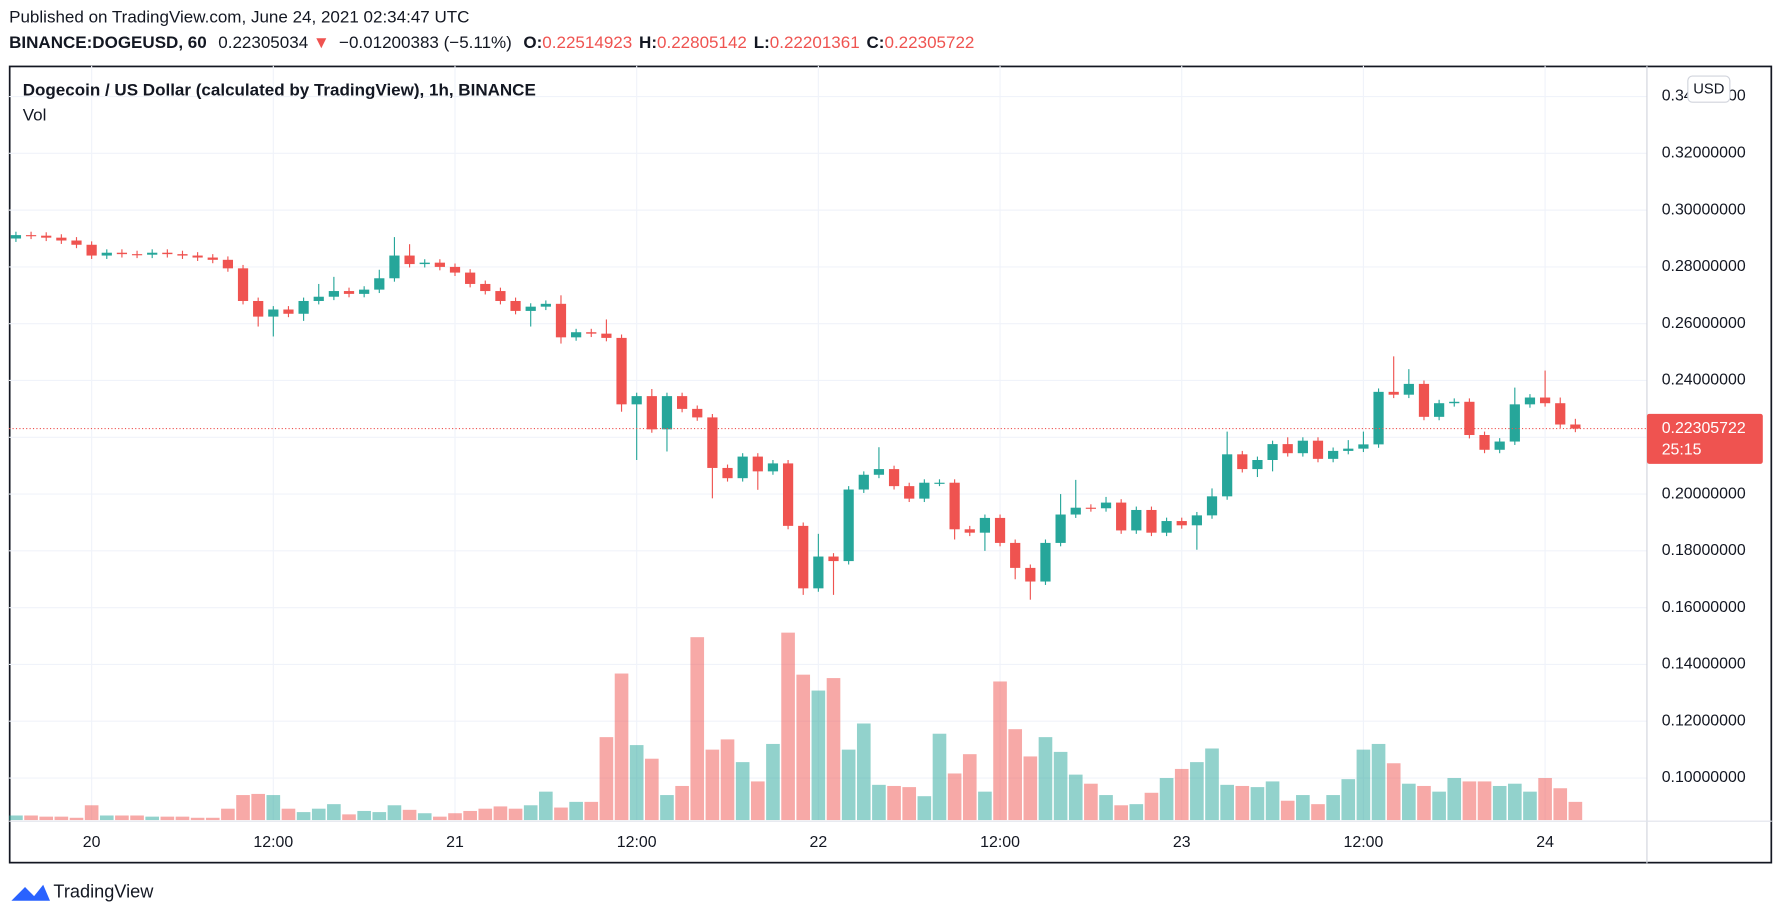 This screenshot has width=1781, height=920. Describe the element at coordinates (31, 892) in the screenshot. I see `logo-icon` at that location.